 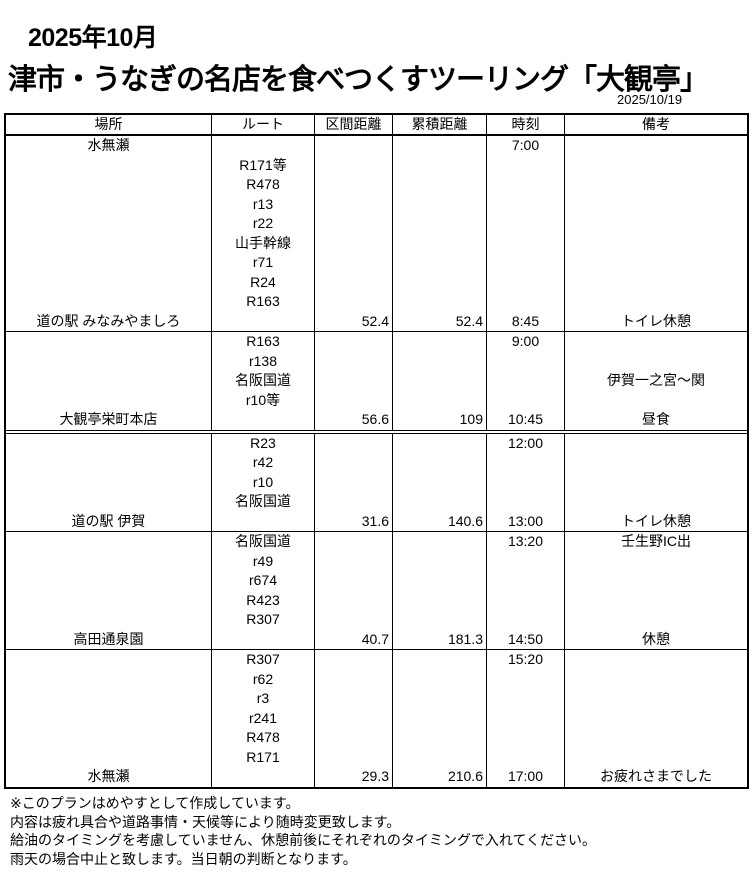 I want to click on header-route: ルート, so click(x=263, y=124).